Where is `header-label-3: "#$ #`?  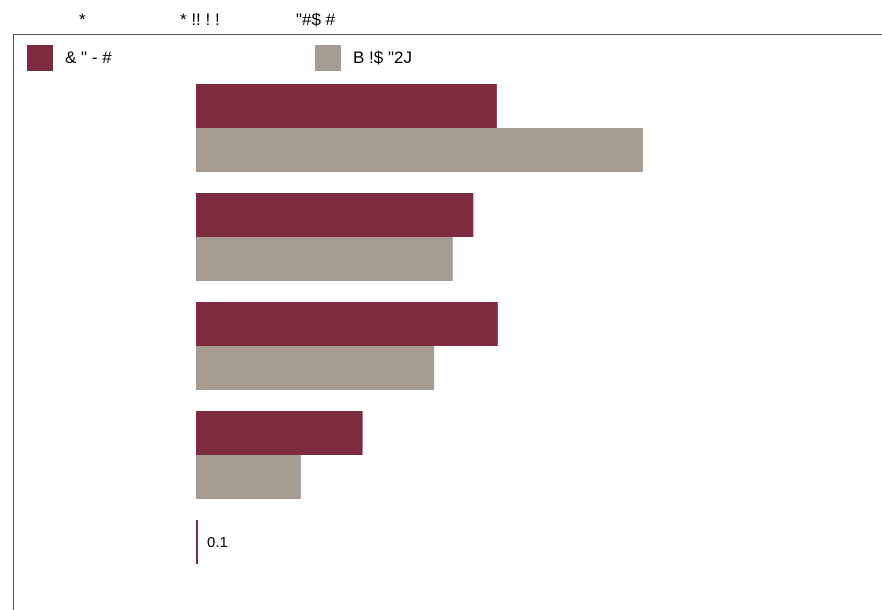 header-label-3: "#$ # is located at coordinates (316, 19).